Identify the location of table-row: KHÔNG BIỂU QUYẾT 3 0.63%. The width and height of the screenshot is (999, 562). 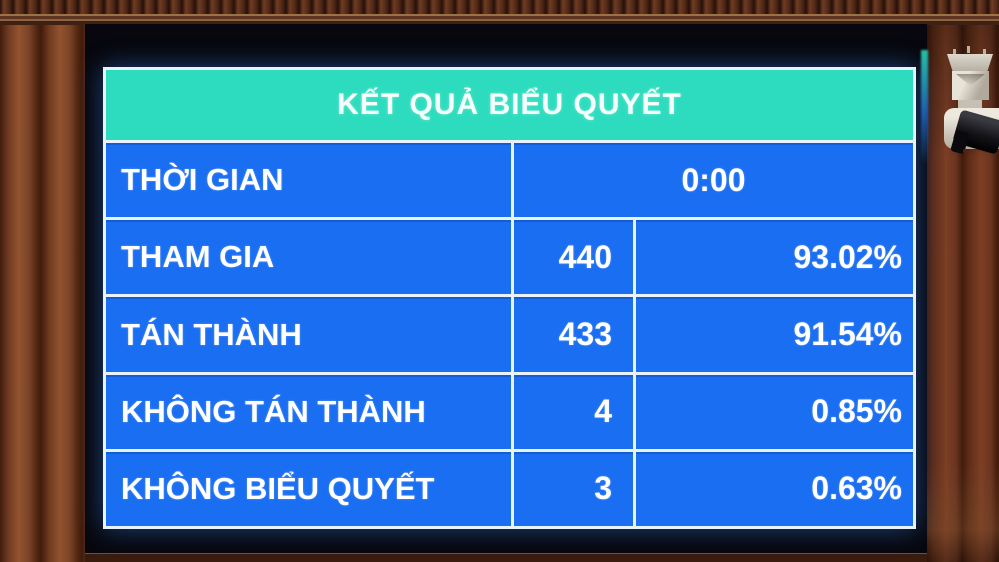
(509, 489).